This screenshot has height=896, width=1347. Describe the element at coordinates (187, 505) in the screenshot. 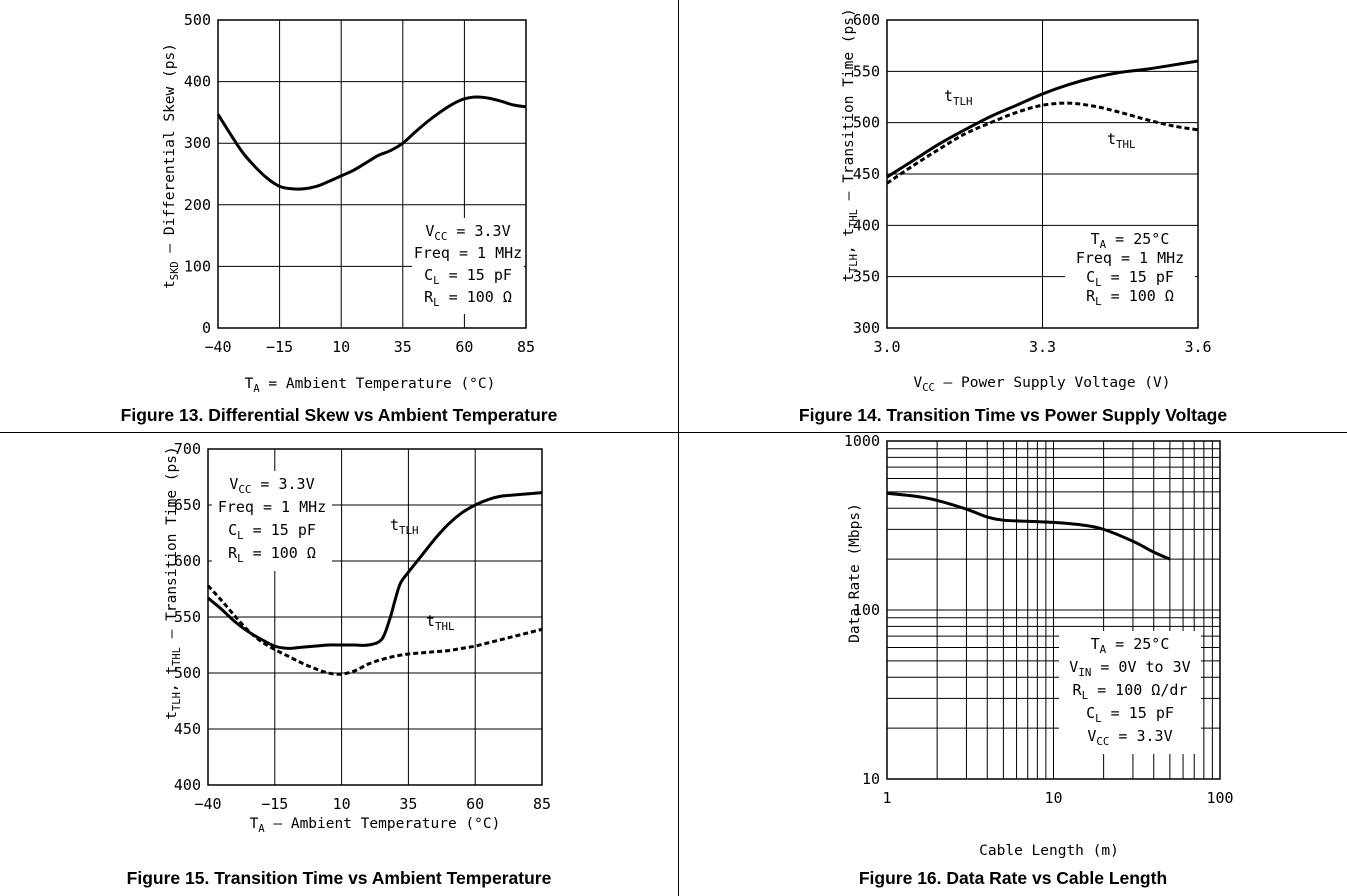

I see `y-tick-label: 650` at that location.